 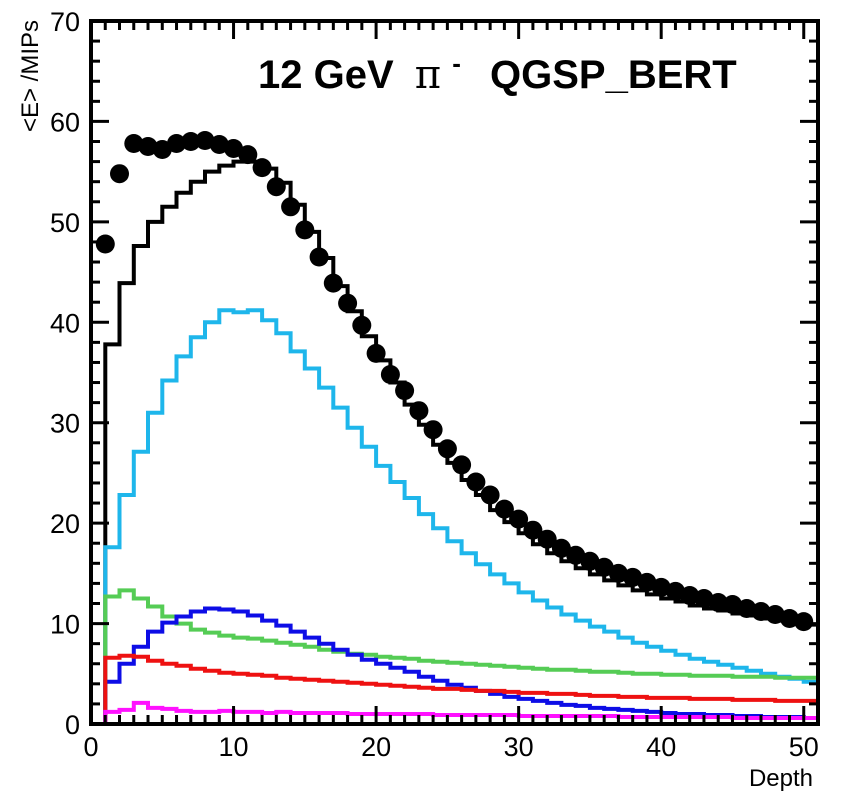 What do you see at coordinates (613, 75) in the screenshot?
I see `title-model: QGSP_BERT` at bounding box center [613, 75].